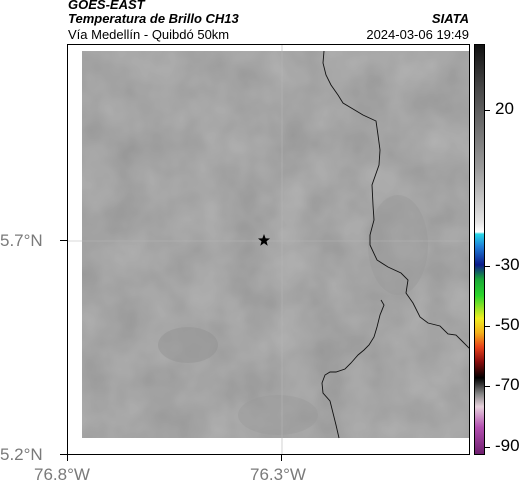  I want to click on title-product: Temperatura de Brillo CH13, so click(153, 18).